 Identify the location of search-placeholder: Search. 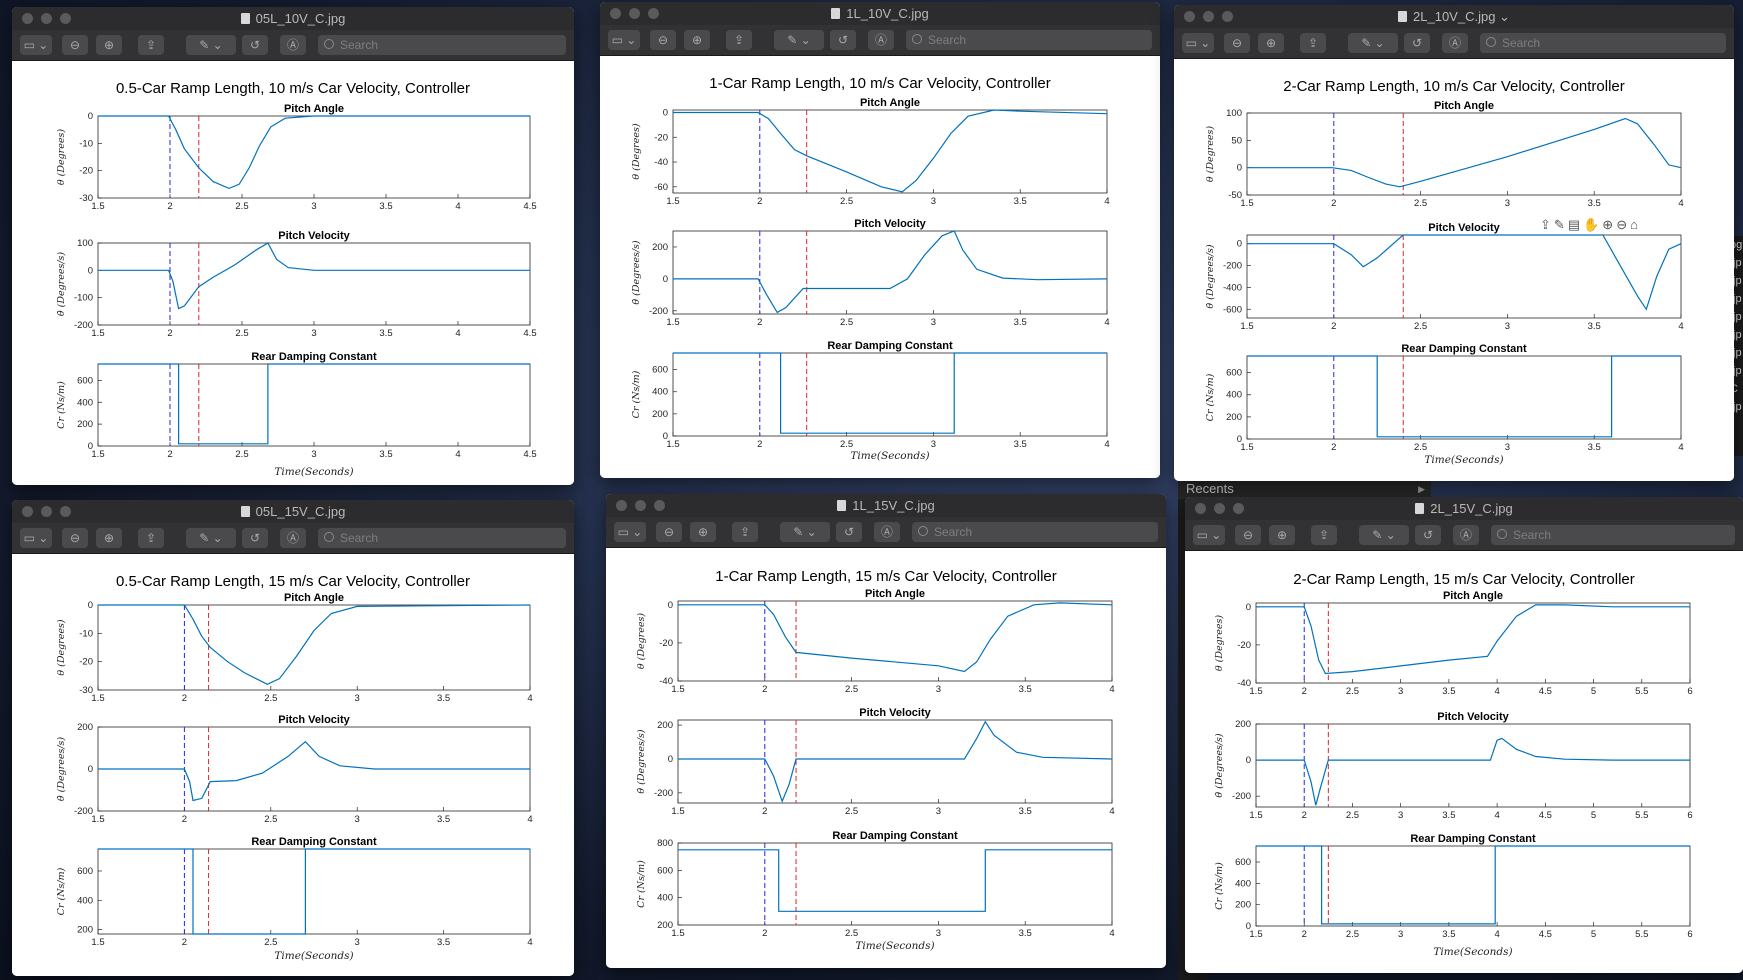
(1521, 43).